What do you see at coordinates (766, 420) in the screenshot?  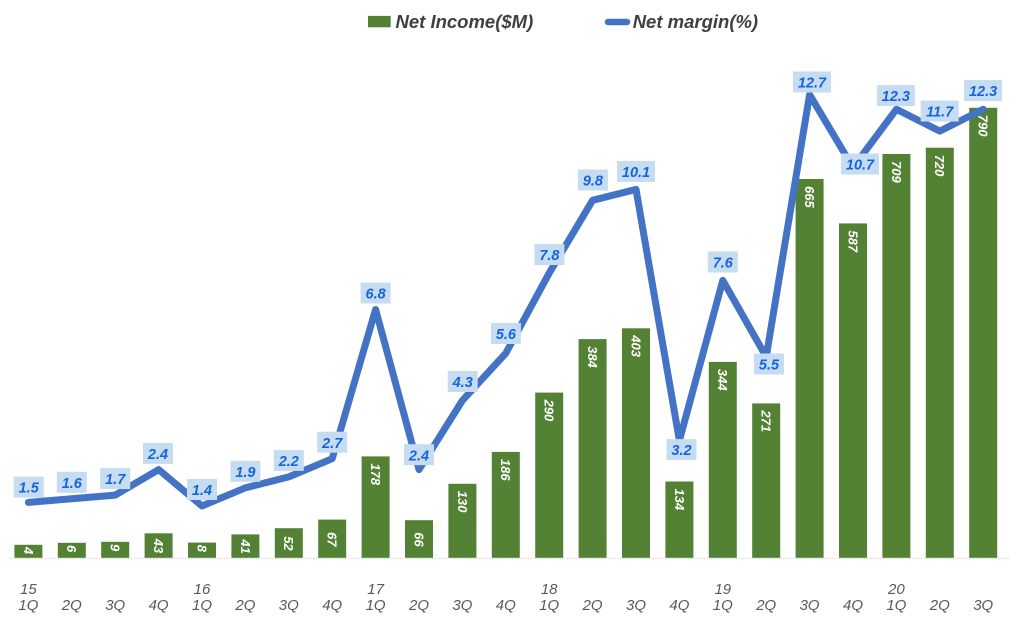 I see `svg-text: 271` at bounding box center [766, 420].